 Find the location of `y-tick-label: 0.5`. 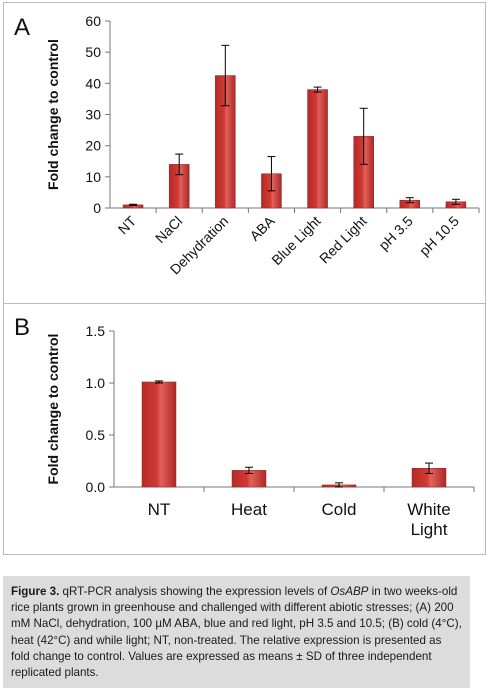

y-tick-label: 0.5 is located at coordinates (96, 435).